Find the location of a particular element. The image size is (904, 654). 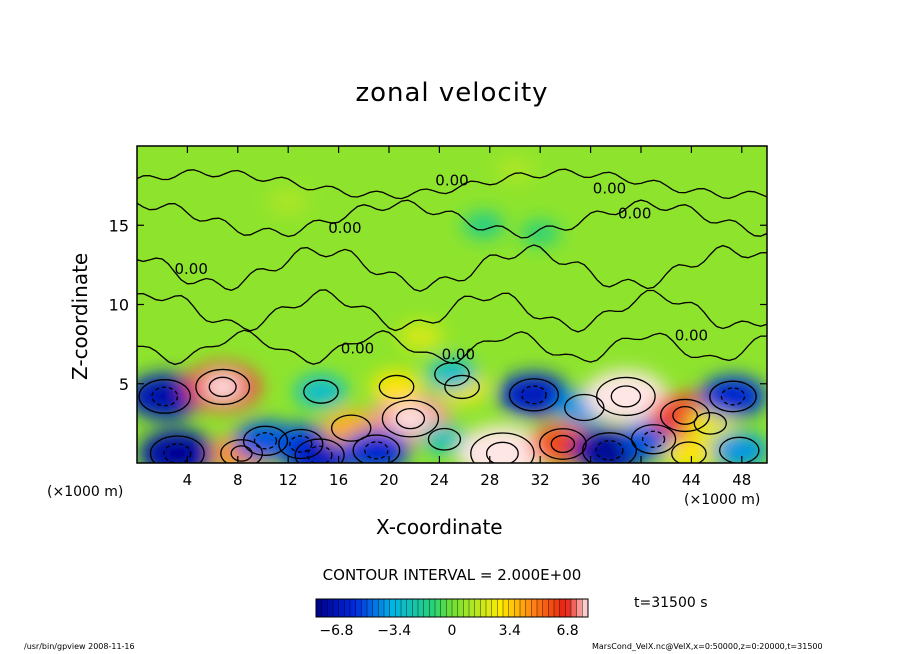

x-tick-label-11: 48 is located at coordinates (741, 480).